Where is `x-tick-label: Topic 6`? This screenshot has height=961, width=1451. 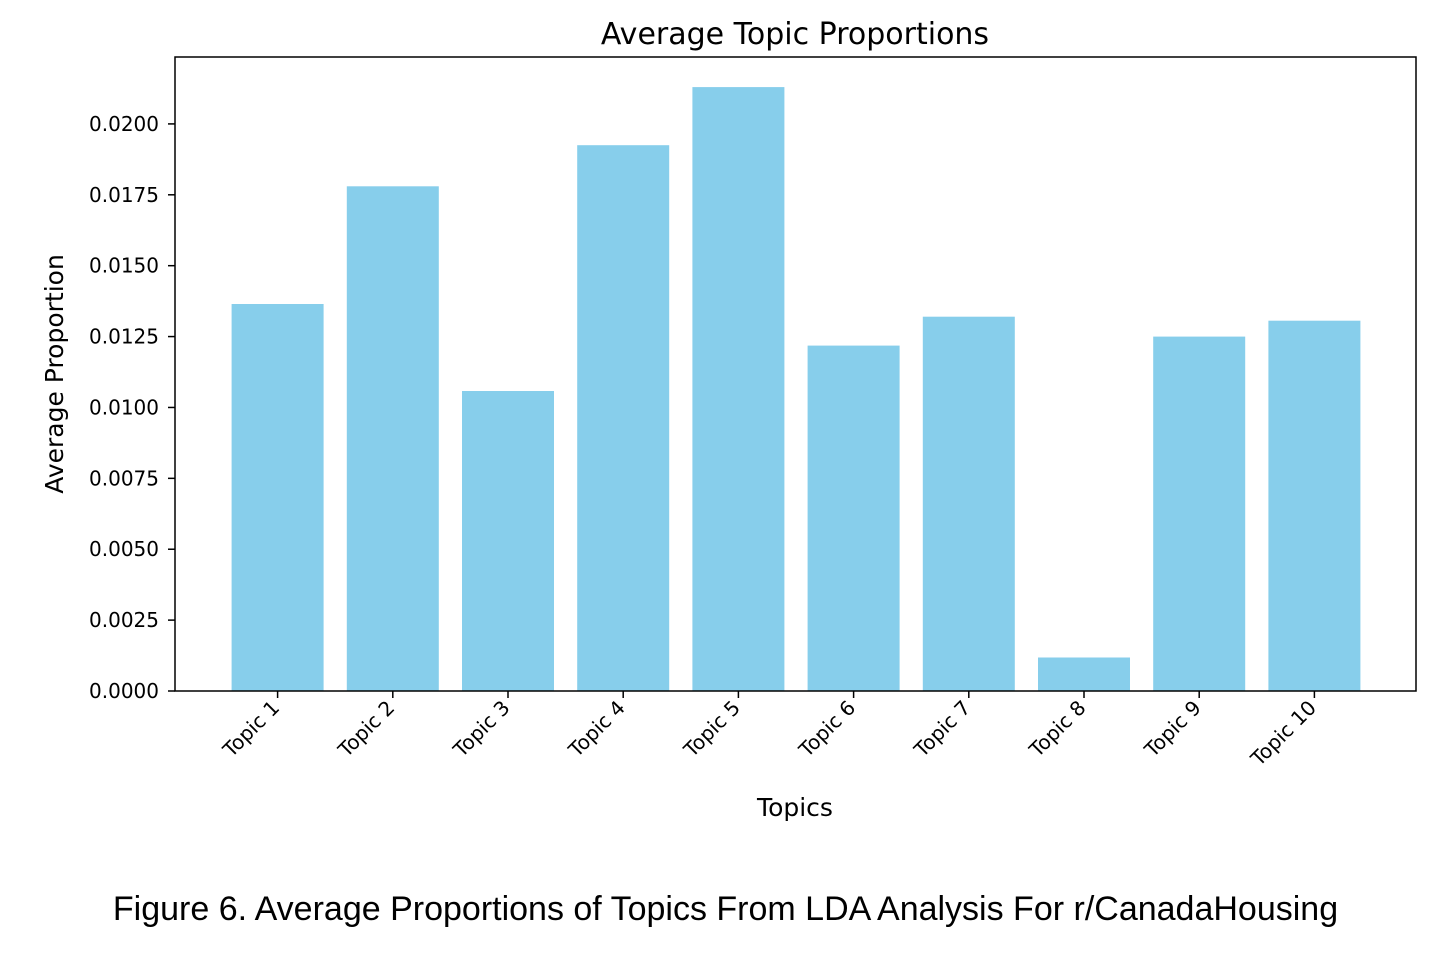
x-tick-label: Topic 6 is located at coordinates (826, 729).